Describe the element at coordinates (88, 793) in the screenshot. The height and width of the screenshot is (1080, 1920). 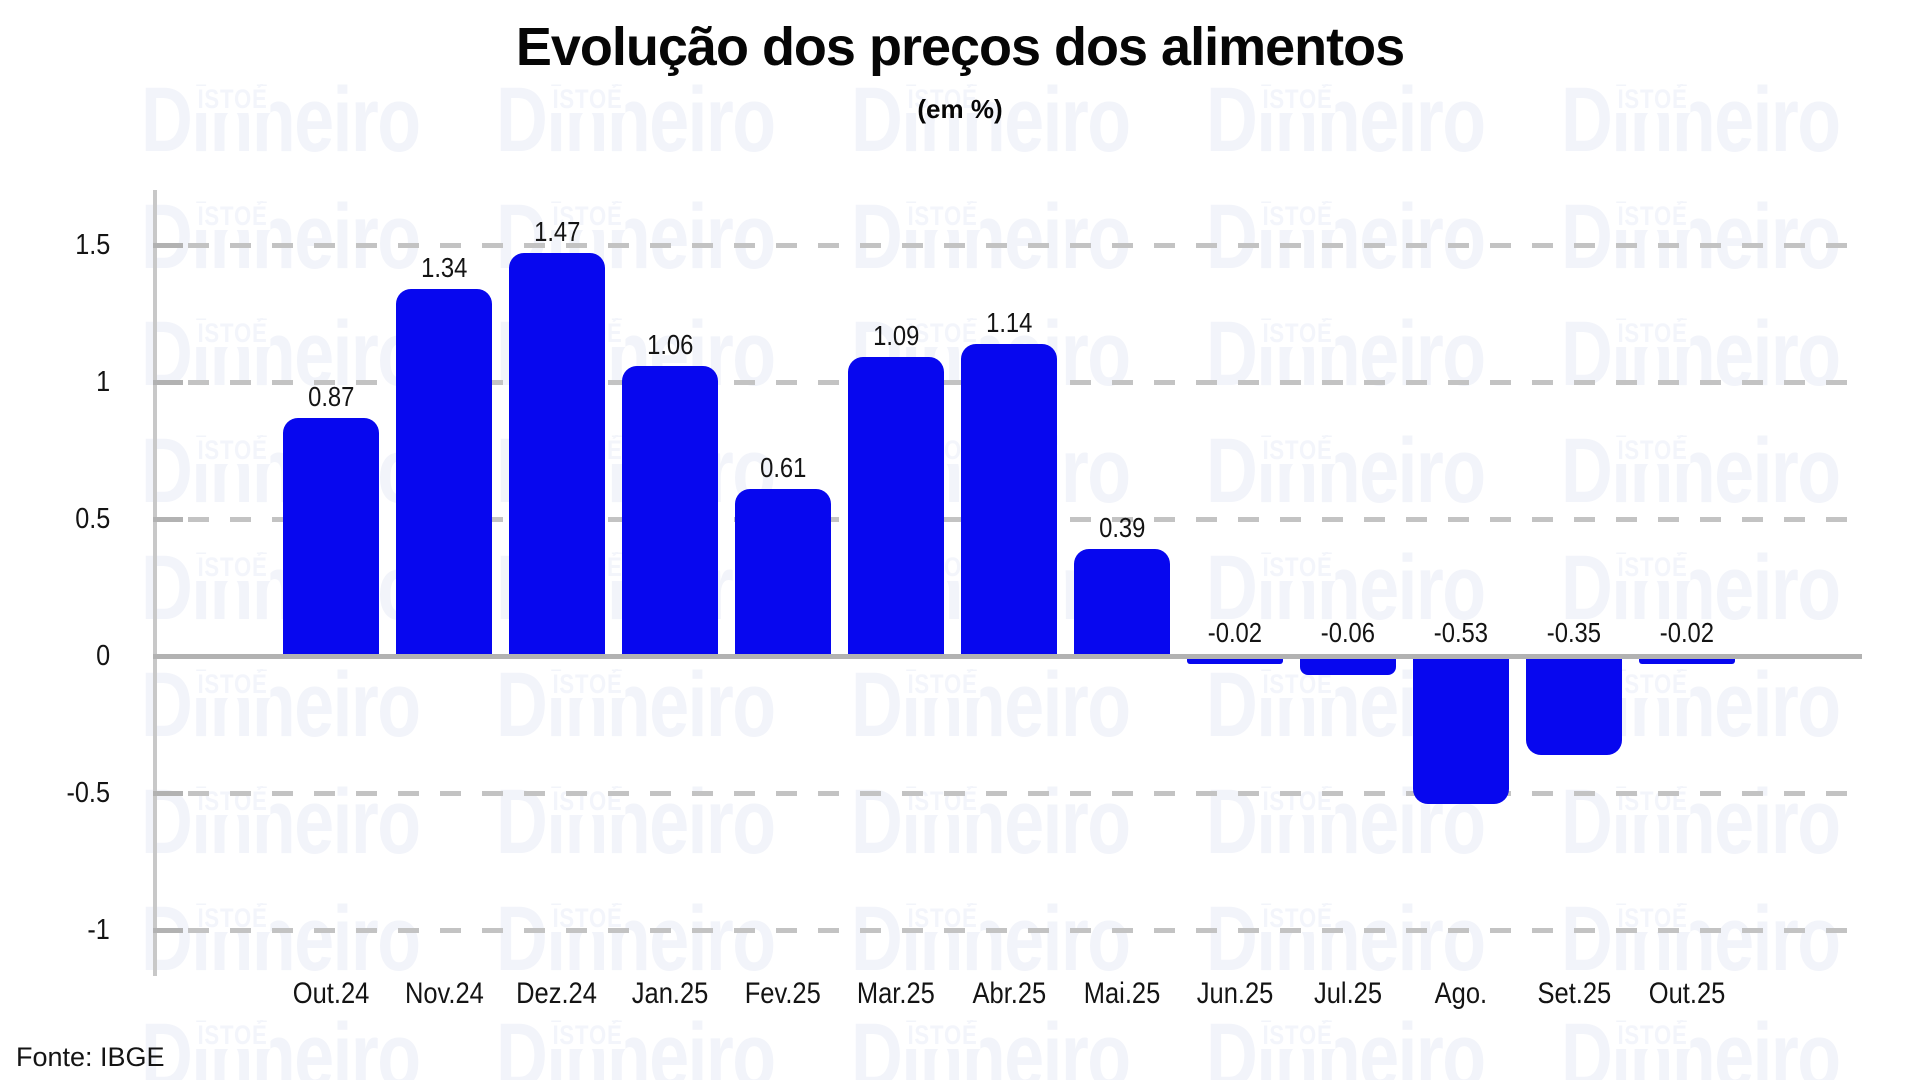
I see `y-tick-label-text: -0.5` at that location.